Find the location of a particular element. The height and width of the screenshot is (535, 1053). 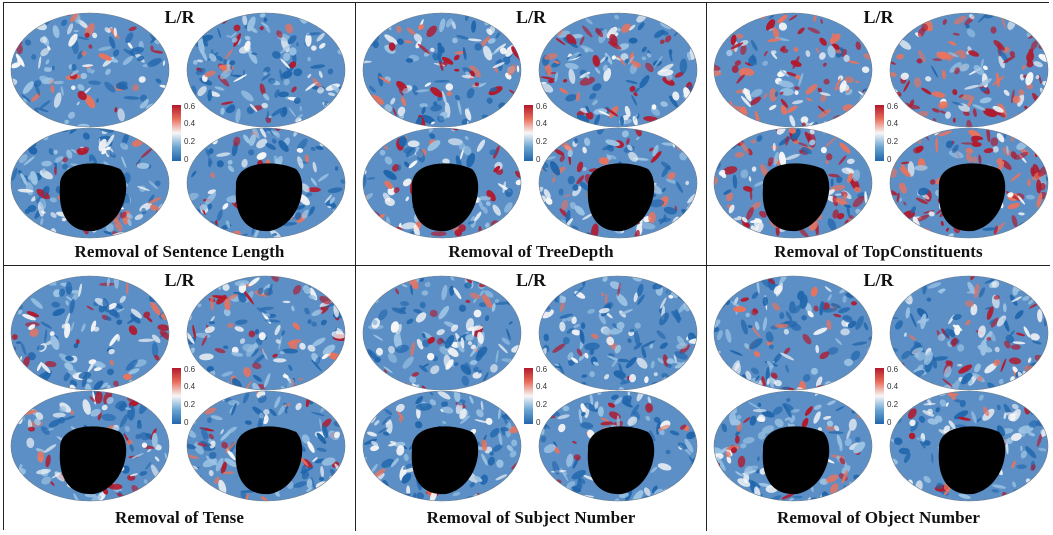

panel-title: Removal of Tense is located at coordinates (179, 517).